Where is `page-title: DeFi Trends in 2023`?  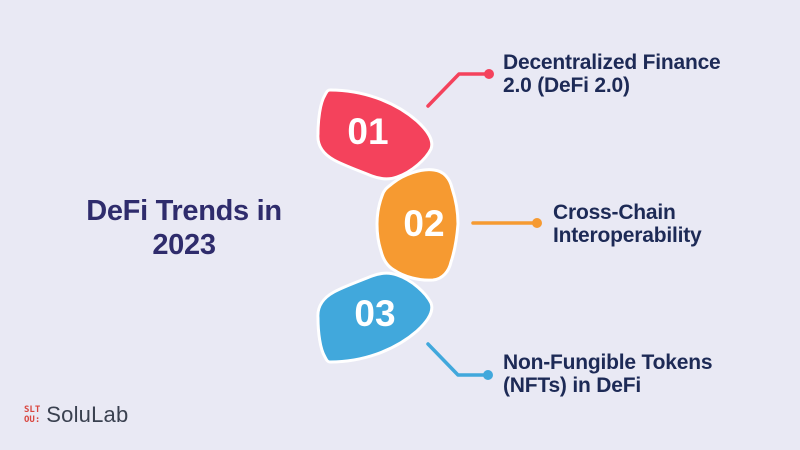 page-title: DeFi Trends in 2023 is located at coordinates (184, 228).